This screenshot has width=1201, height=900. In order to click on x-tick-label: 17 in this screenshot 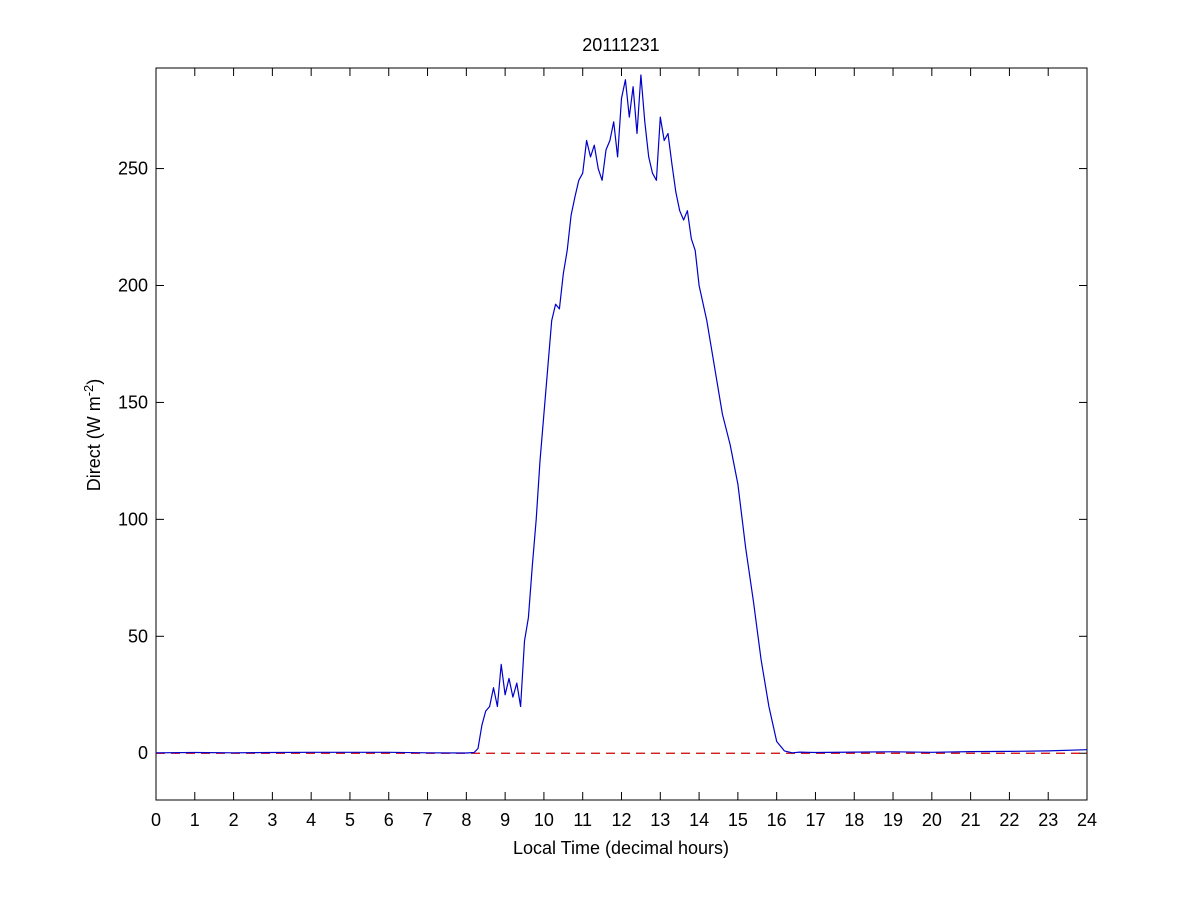, I will do `click(815, 820)`.